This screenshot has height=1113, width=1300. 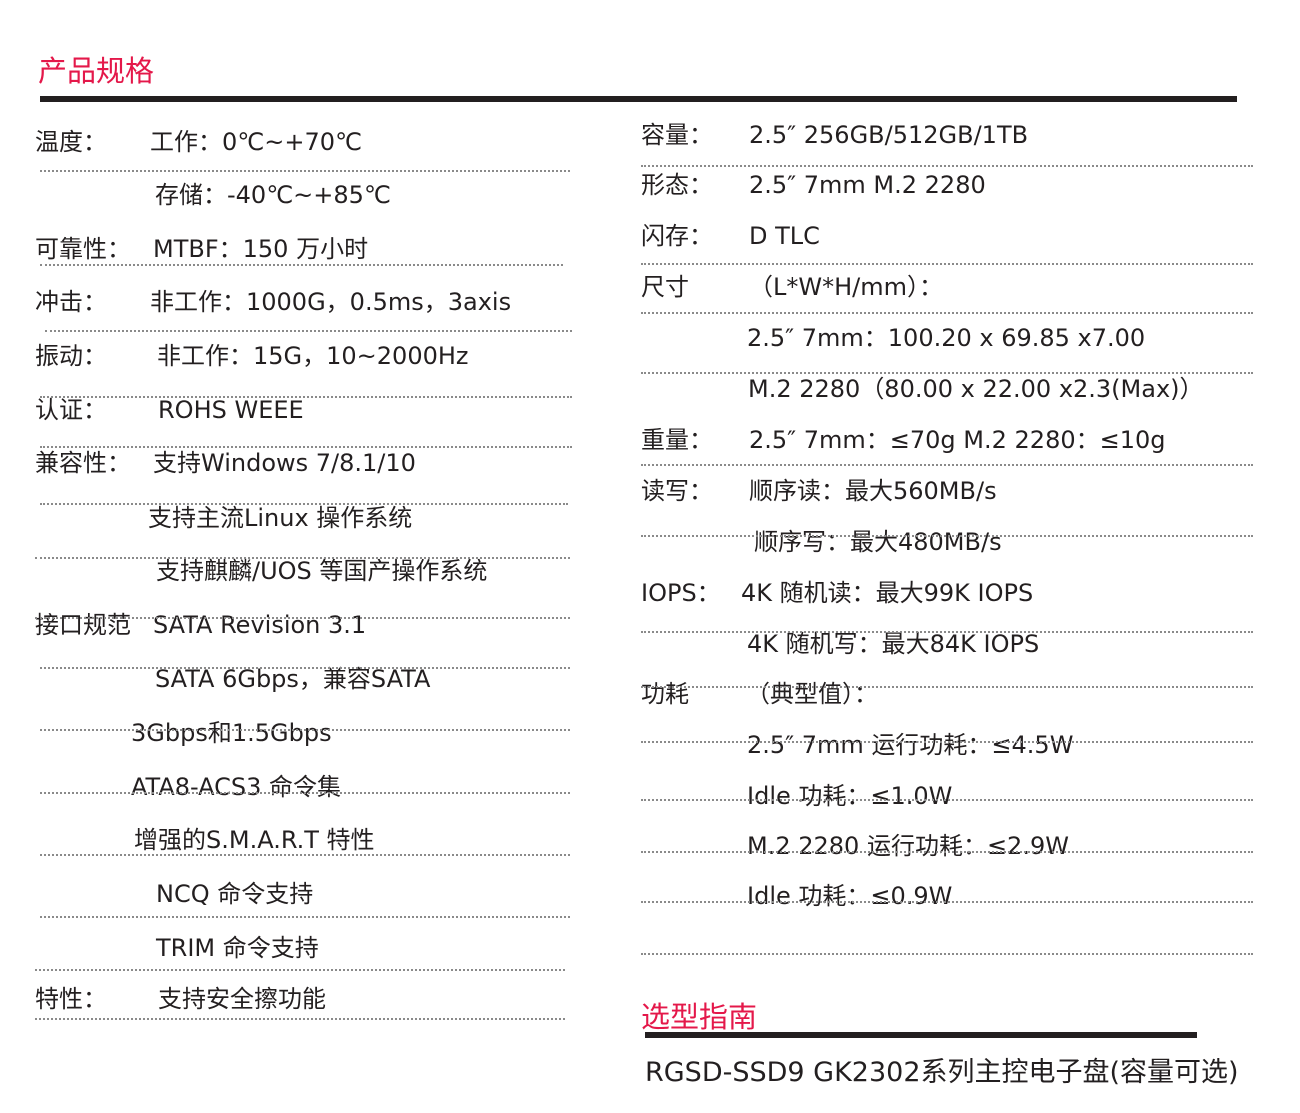 What do you see at coordinates (878, 542) in the screenshot?
I see `spec-value: 顺序写：最大480MB/s` at bounding box center [878, 542].